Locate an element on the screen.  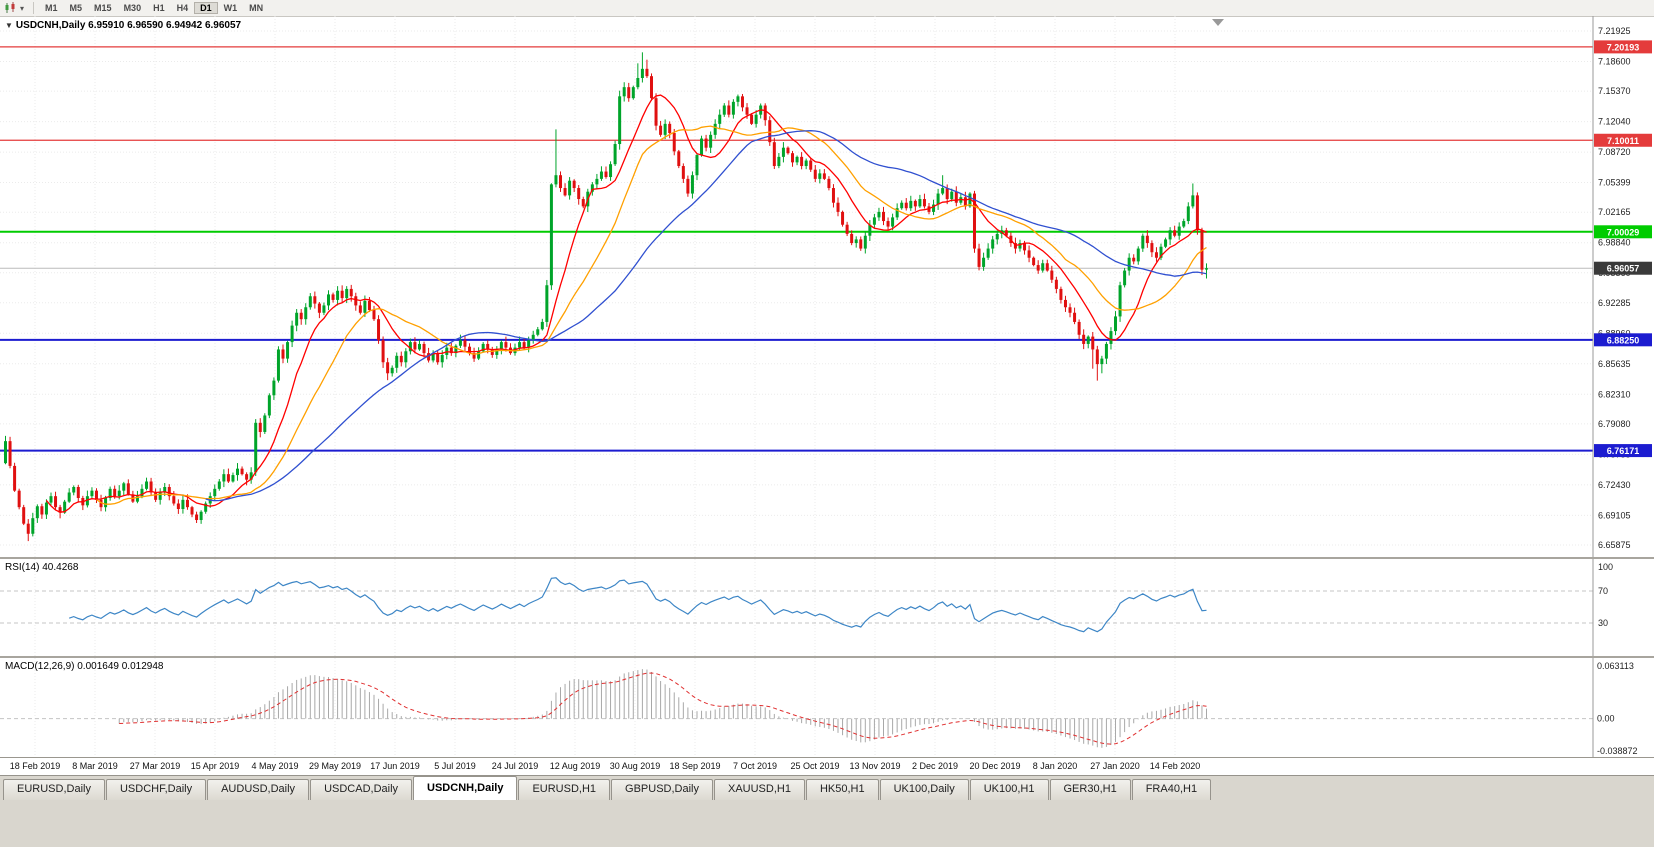
date-label: 15 Apr 2019 is located at coordinates (215, 766).